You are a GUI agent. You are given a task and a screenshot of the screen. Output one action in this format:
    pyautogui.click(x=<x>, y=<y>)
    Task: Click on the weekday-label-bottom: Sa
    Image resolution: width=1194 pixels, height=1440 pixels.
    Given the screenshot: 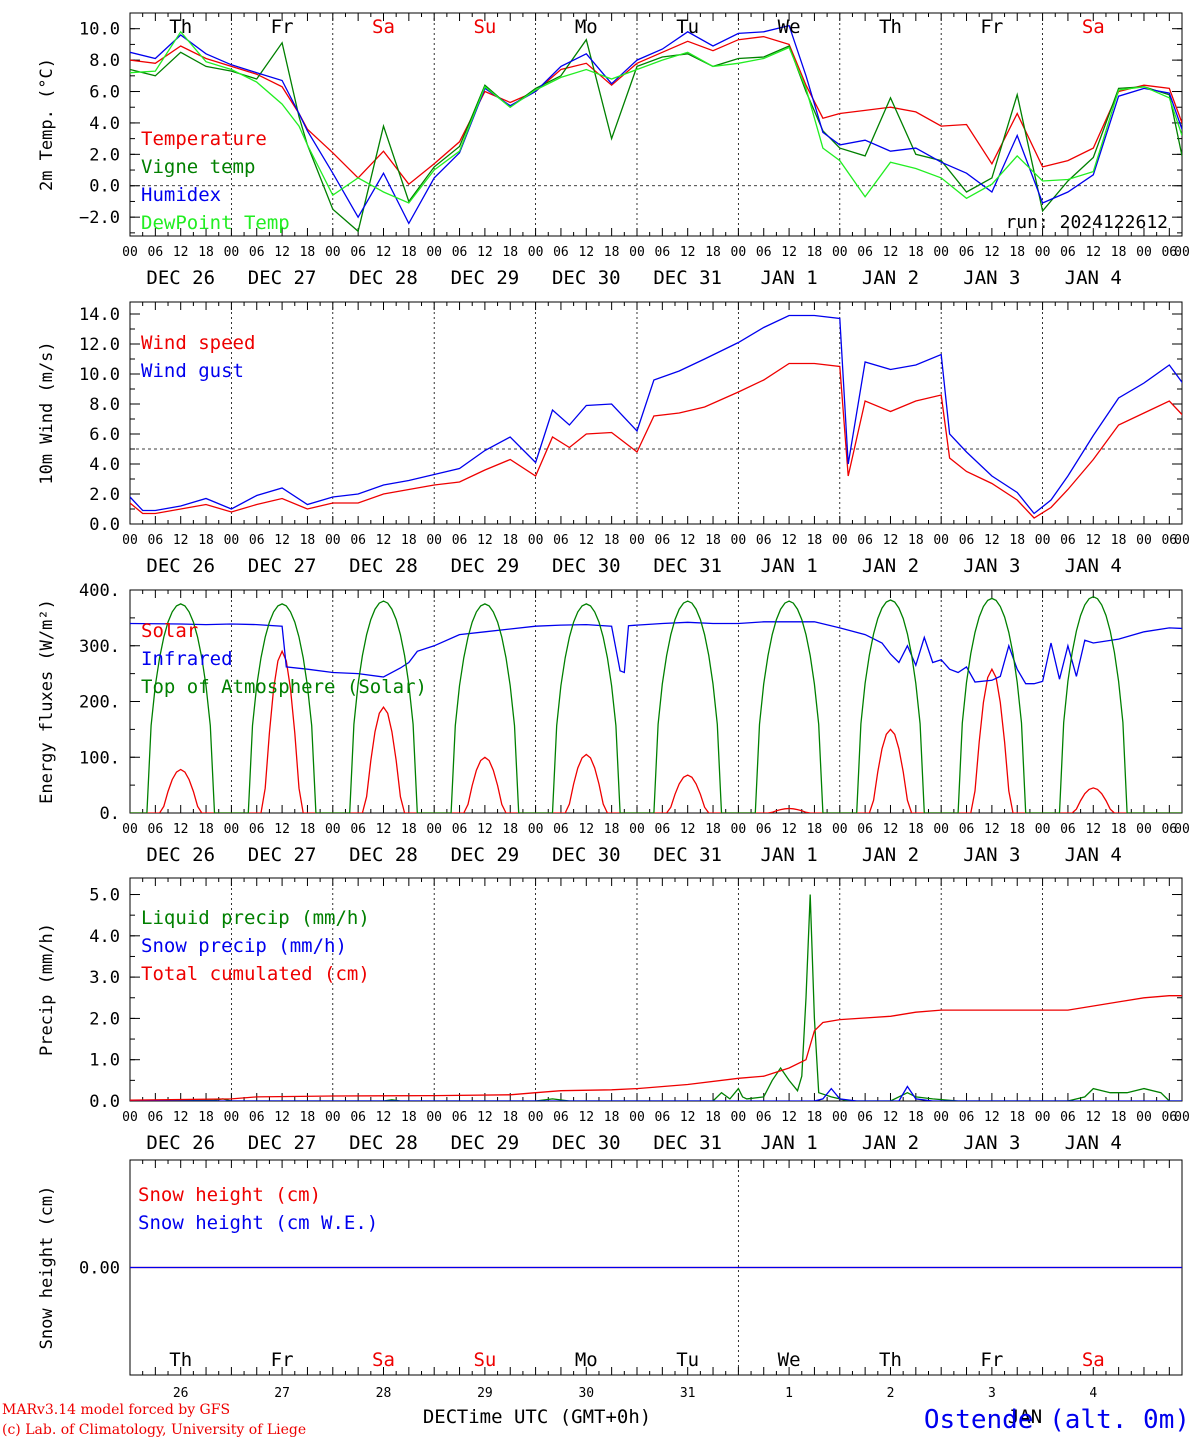 What is the action you would take?
    pyautogui.click(x=1093, y=1360)
    